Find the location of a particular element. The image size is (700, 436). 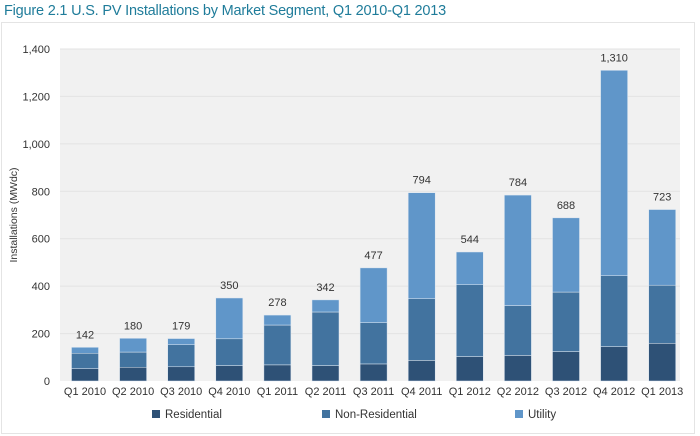

y-tick-label: 800 is located at coordinates (41, 192).